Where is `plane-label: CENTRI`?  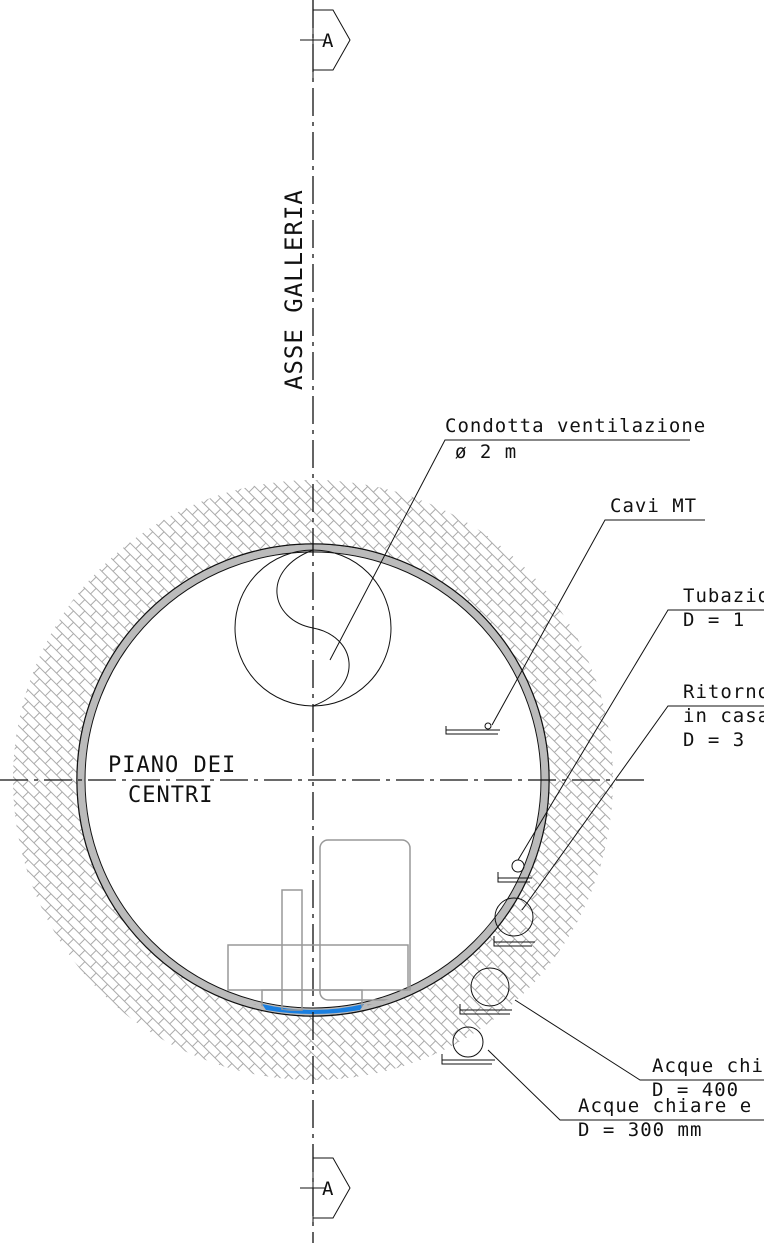
plane-label: CENTRI is located at coordinates (170, 795).